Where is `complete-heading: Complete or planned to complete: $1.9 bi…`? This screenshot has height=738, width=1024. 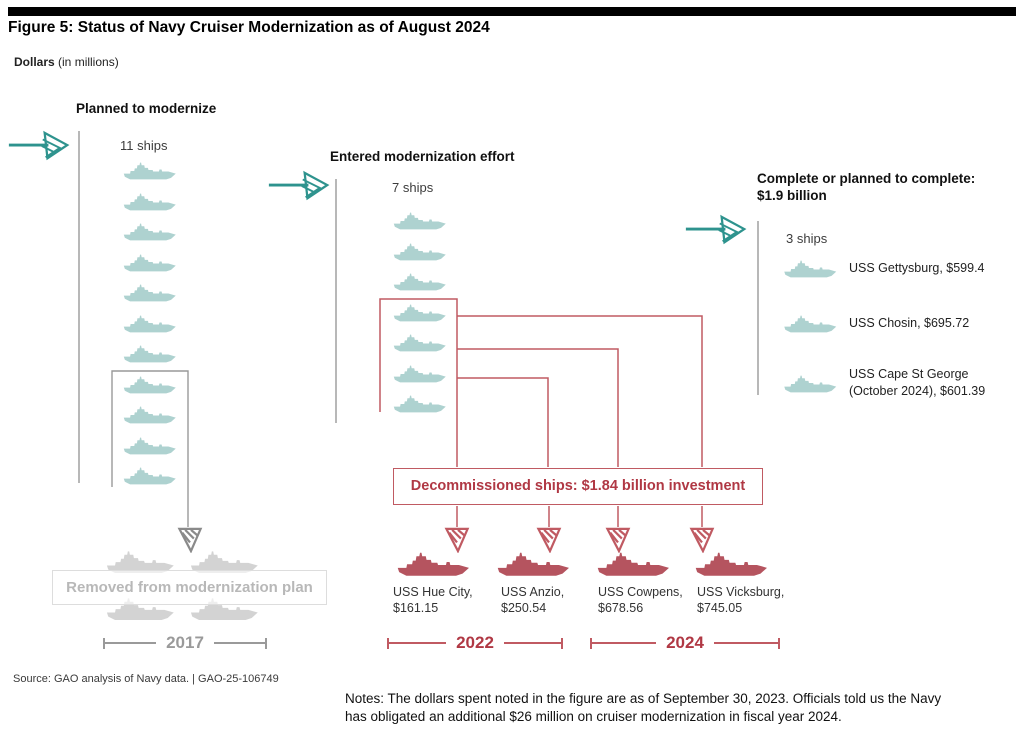 complete-heading: Complete or planned to complete: $1.9 bi… is located at coordinates (866, 187).